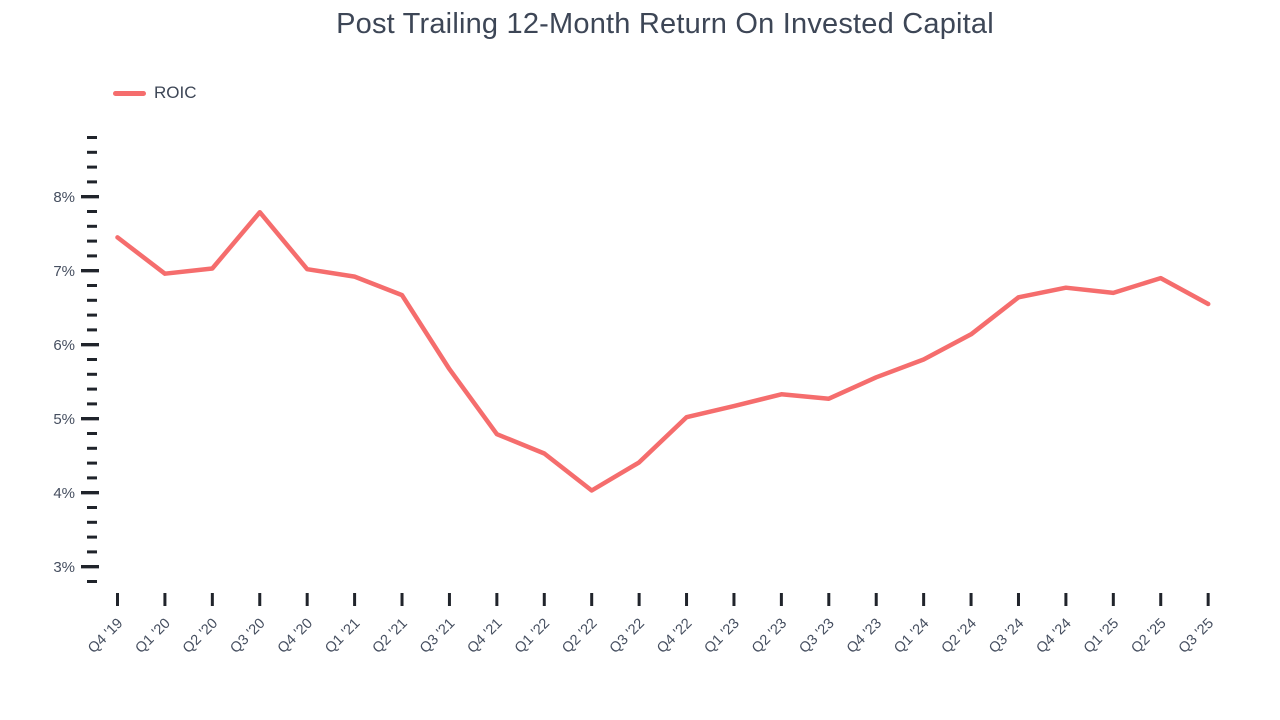 This screenshot has height=720, width=1280. What do you see at coordinates (1148, 636) in the screenshot?
I see `x-tick-label: Q2 '25` at bounding box center [1148, 636].